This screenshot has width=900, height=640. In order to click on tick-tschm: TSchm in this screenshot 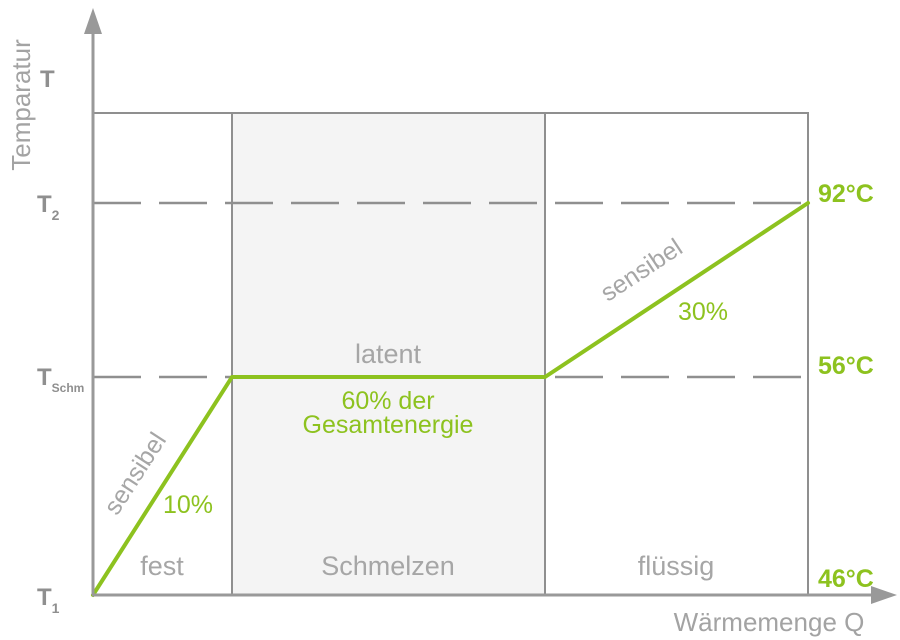, I will do `click(60, 379)`.